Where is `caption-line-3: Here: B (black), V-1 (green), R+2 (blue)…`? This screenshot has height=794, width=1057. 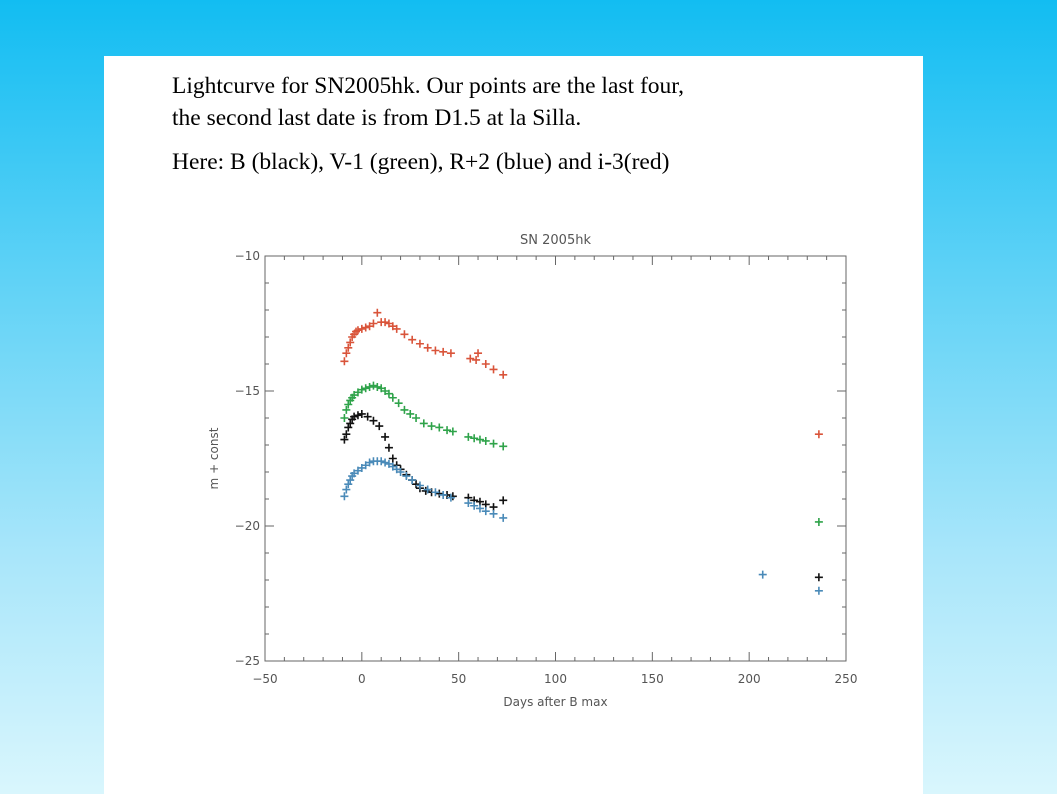
caption-line-3: Here: B (black), V-1 (green), R+2 (blue)… is located at coordinates (421, 162).